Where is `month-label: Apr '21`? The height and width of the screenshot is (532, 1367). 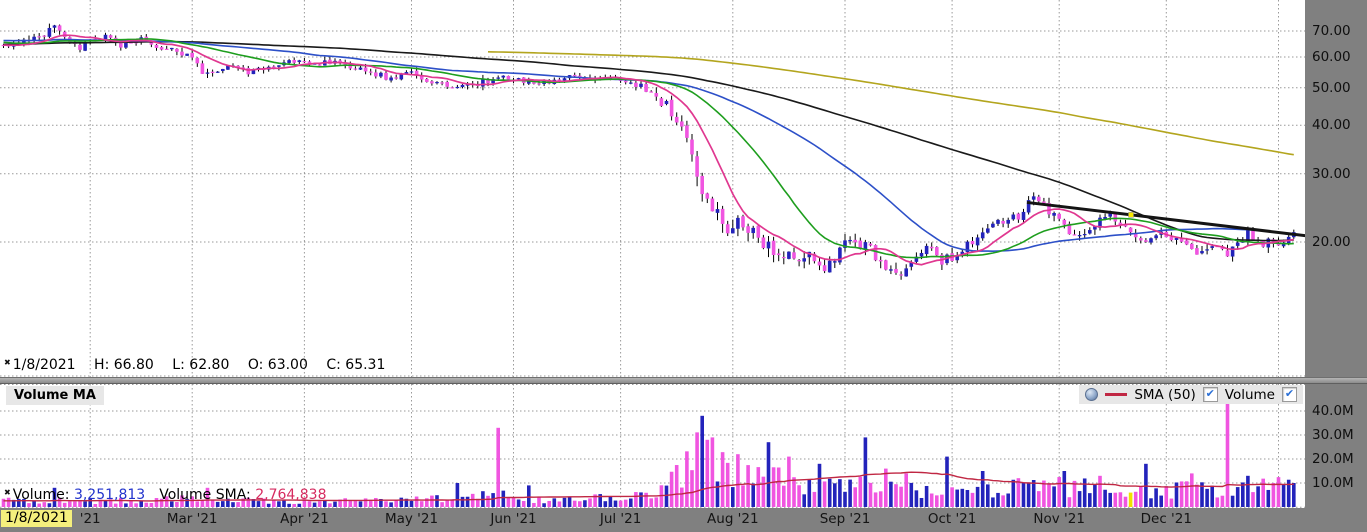
month-label: Apr '21 is located at coordinates (304, 519).